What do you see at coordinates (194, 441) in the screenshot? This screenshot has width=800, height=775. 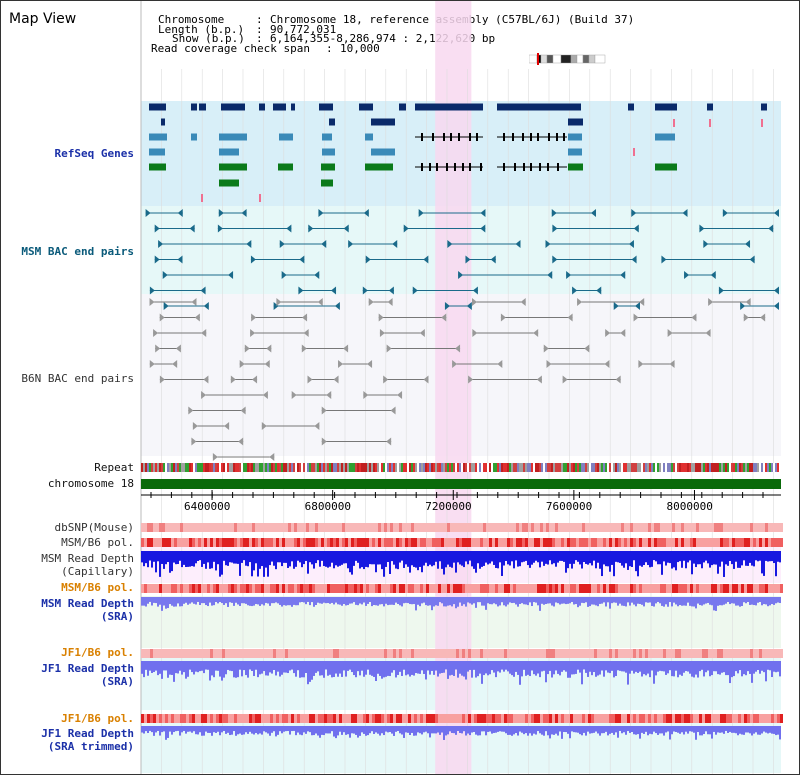 I see `b6n-bac-end` at bounding box center [194, 441].